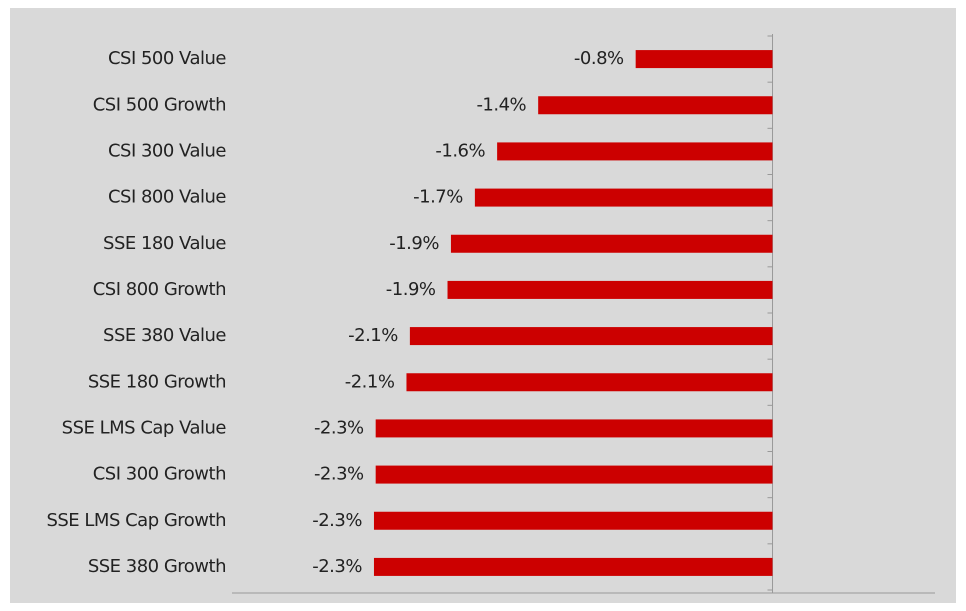 This screenshot has width=966, height=611. Describe the element at coordinates (167, 58) in the screenshot. I see `category-label: CSI 500 Value` at that location.